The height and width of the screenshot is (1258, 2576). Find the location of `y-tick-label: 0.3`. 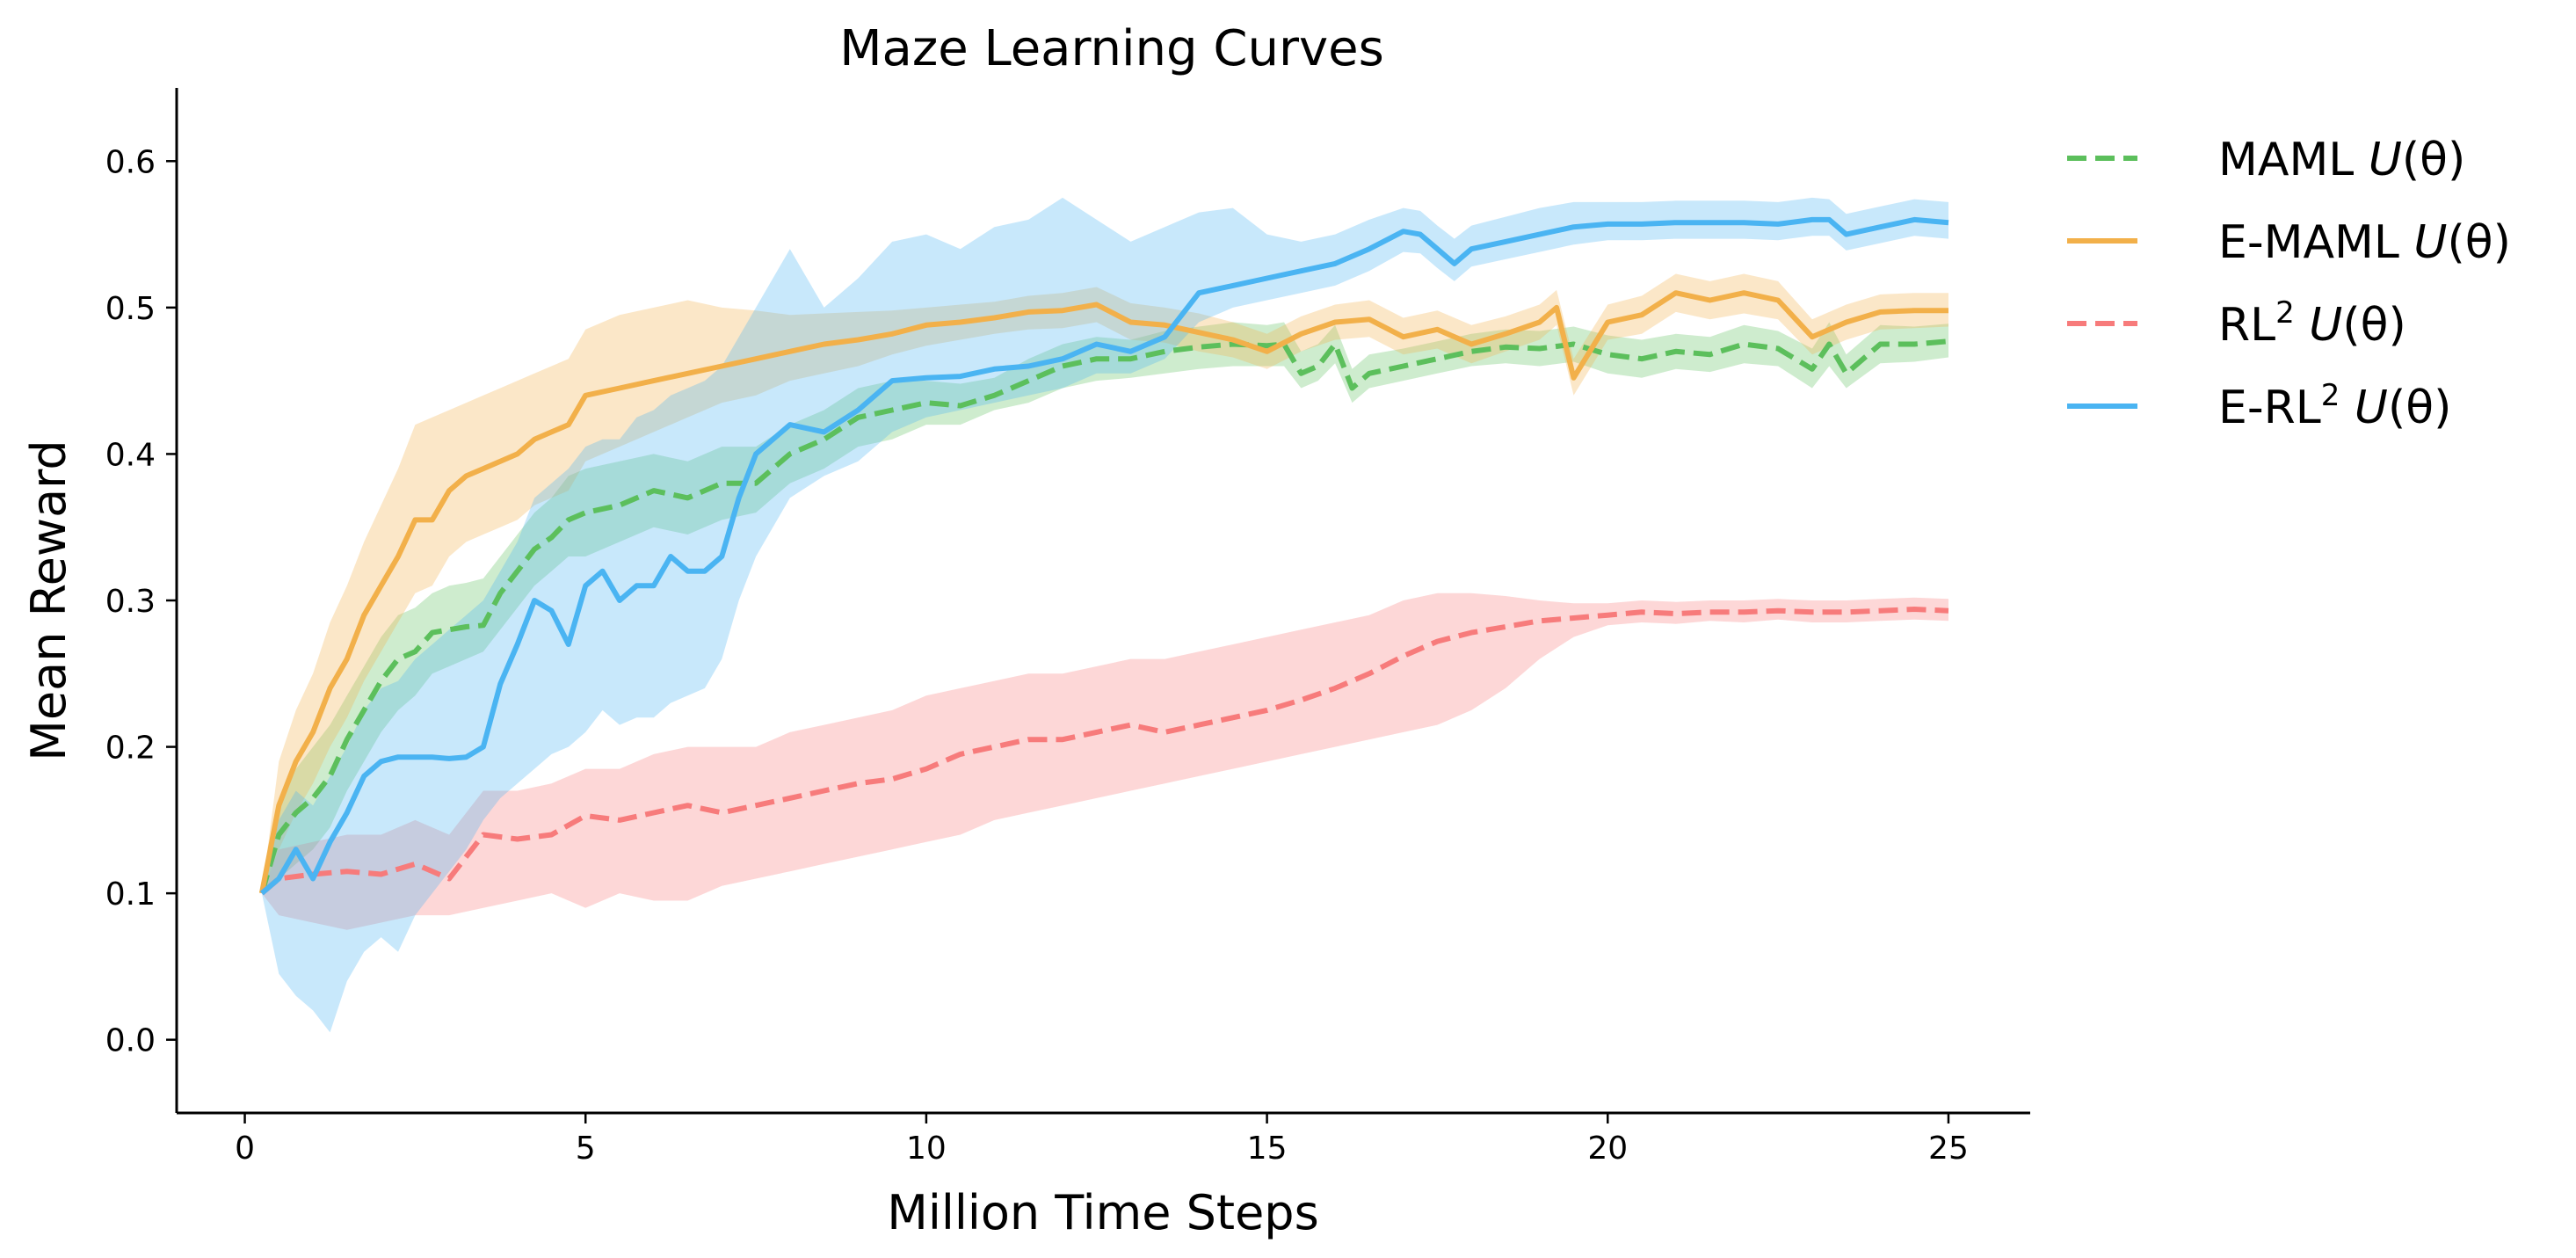

y-tick-label: 0.3 is located at coordinates (130, 602).